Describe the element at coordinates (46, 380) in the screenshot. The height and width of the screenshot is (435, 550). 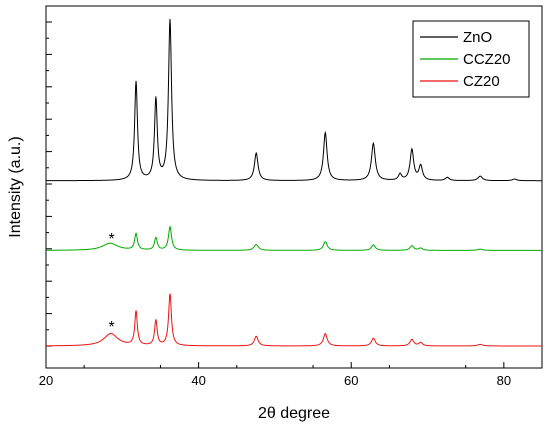
I see `x-tick-label: 20` at that location.